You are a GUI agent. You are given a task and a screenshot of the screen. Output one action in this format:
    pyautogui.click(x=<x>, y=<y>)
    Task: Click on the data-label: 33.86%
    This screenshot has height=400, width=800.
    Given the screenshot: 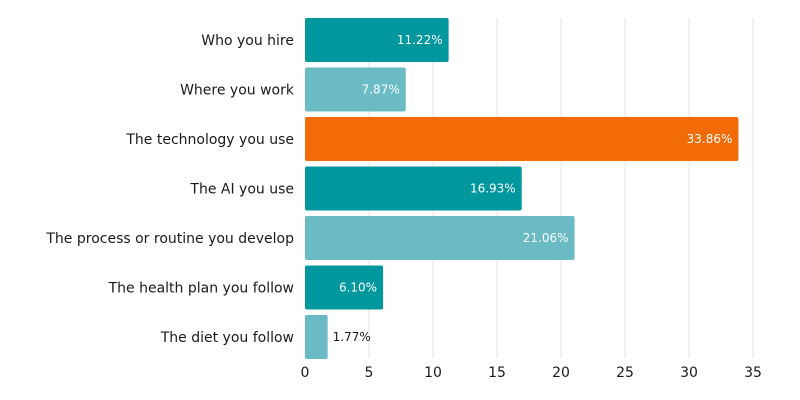 What is the action you would take?
    pyautogui.click(x=710, y=139)
    